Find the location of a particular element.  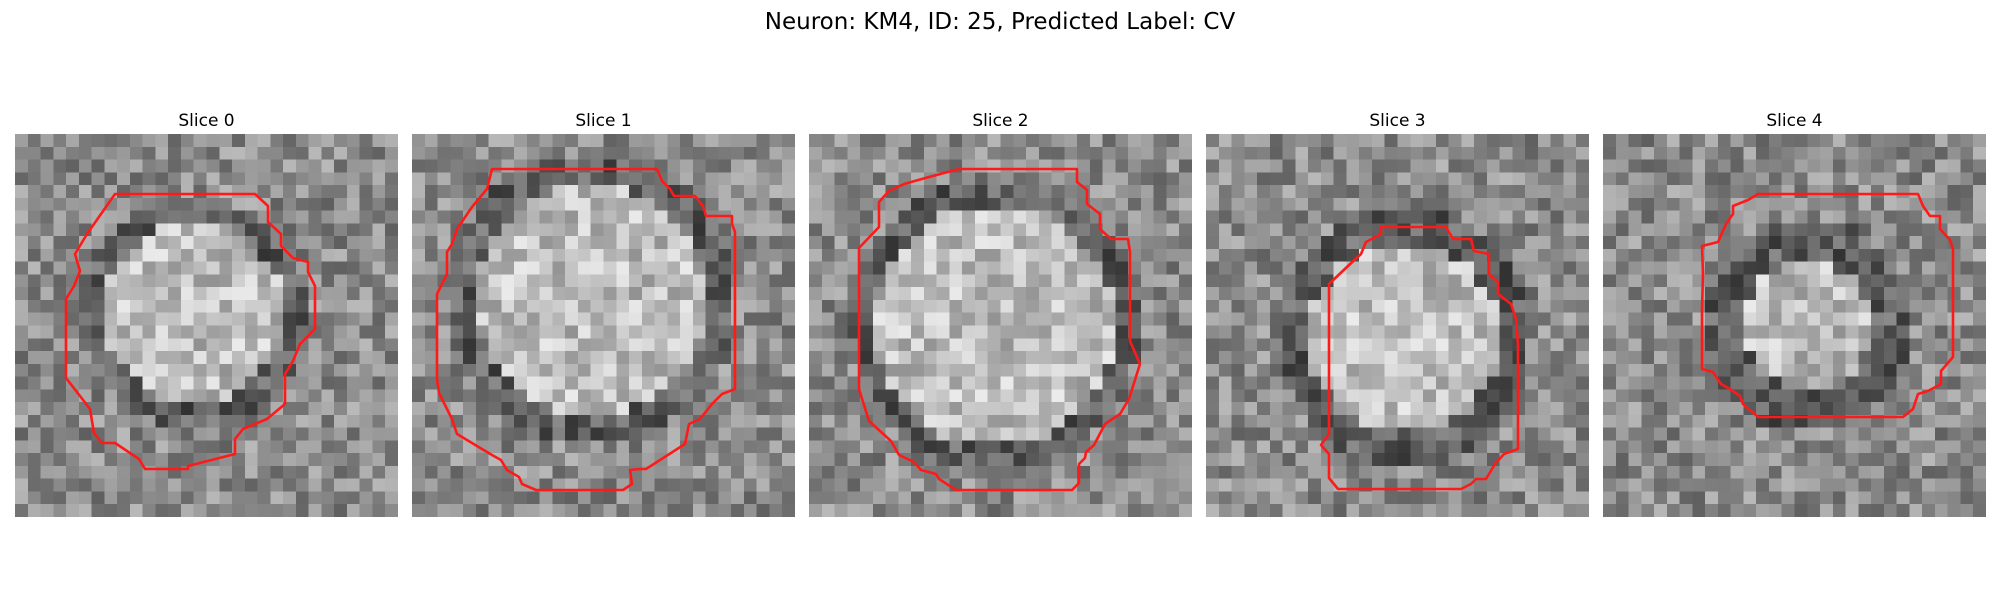

slice-title-0: Slice 0 is located at coordinates (206, 121).